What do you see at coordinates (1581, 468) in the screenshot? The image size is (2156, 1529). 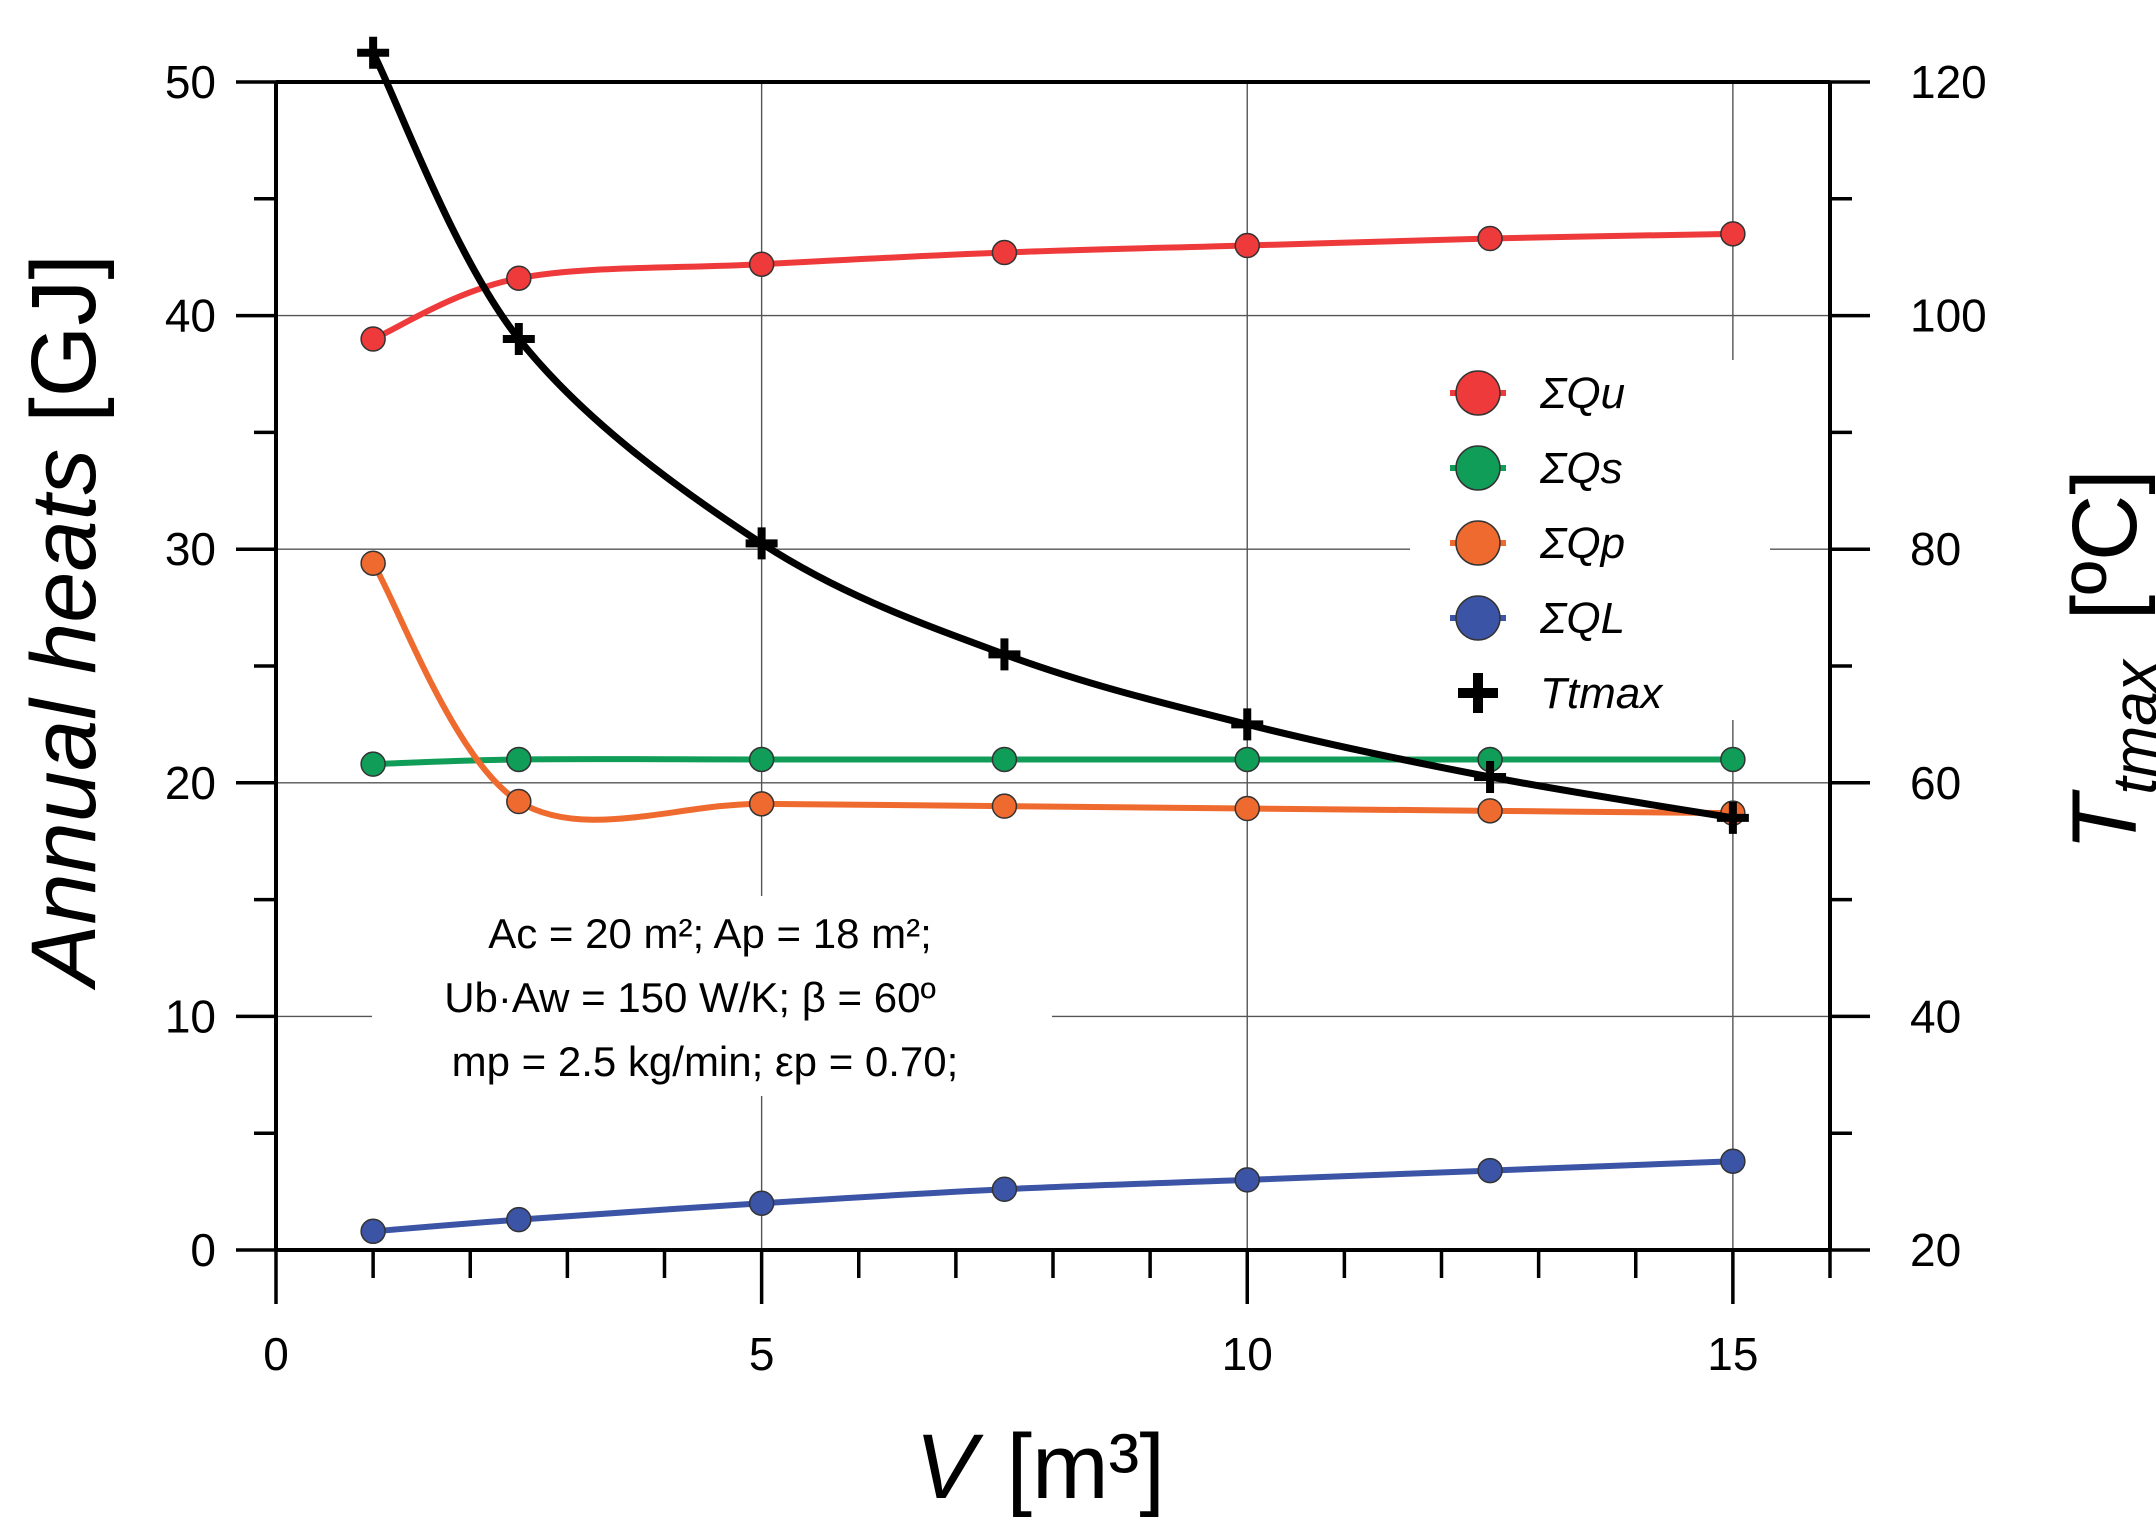 I see `legend-label: ΣQs` at bounding box center [1581, 468].